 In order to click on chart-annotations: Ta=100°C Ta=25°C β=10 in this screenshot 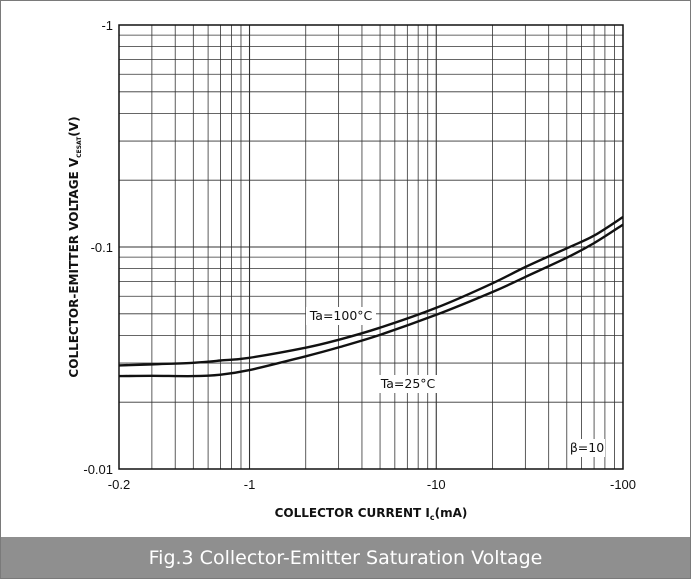, I will do `click(455, 382)`.